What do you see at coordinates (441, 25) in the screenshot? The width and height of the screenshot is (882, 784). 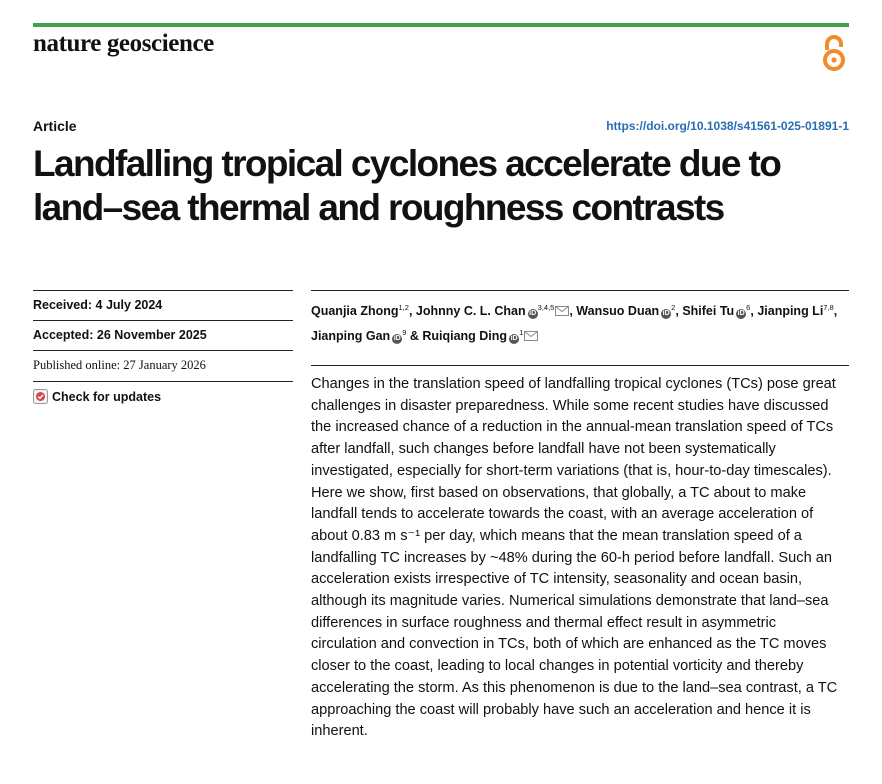 I see `header-accent-rule` at bounding box center [441, 25].